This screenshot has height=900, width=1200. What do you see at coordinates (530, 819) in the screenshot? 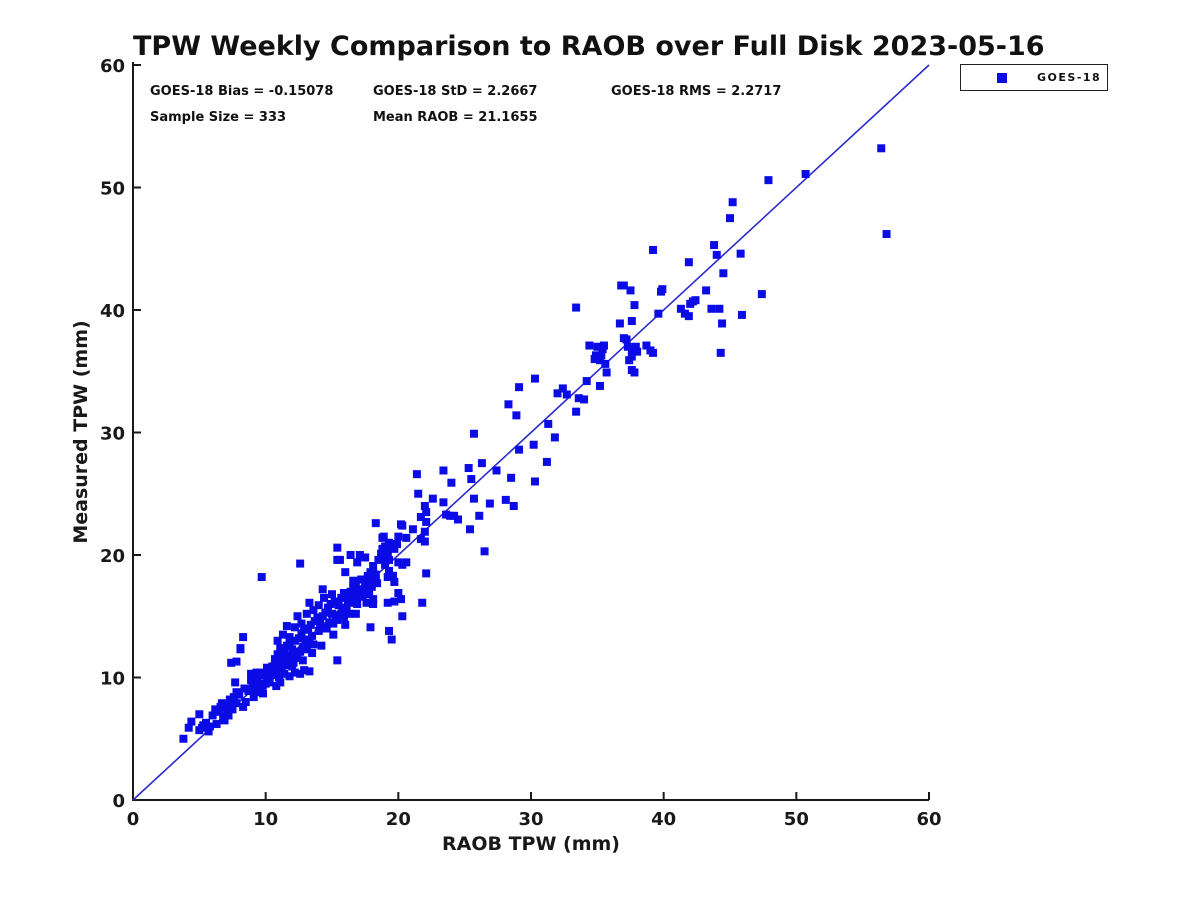
I see `x-tick-label: 30` at bounding box center [530, 819].